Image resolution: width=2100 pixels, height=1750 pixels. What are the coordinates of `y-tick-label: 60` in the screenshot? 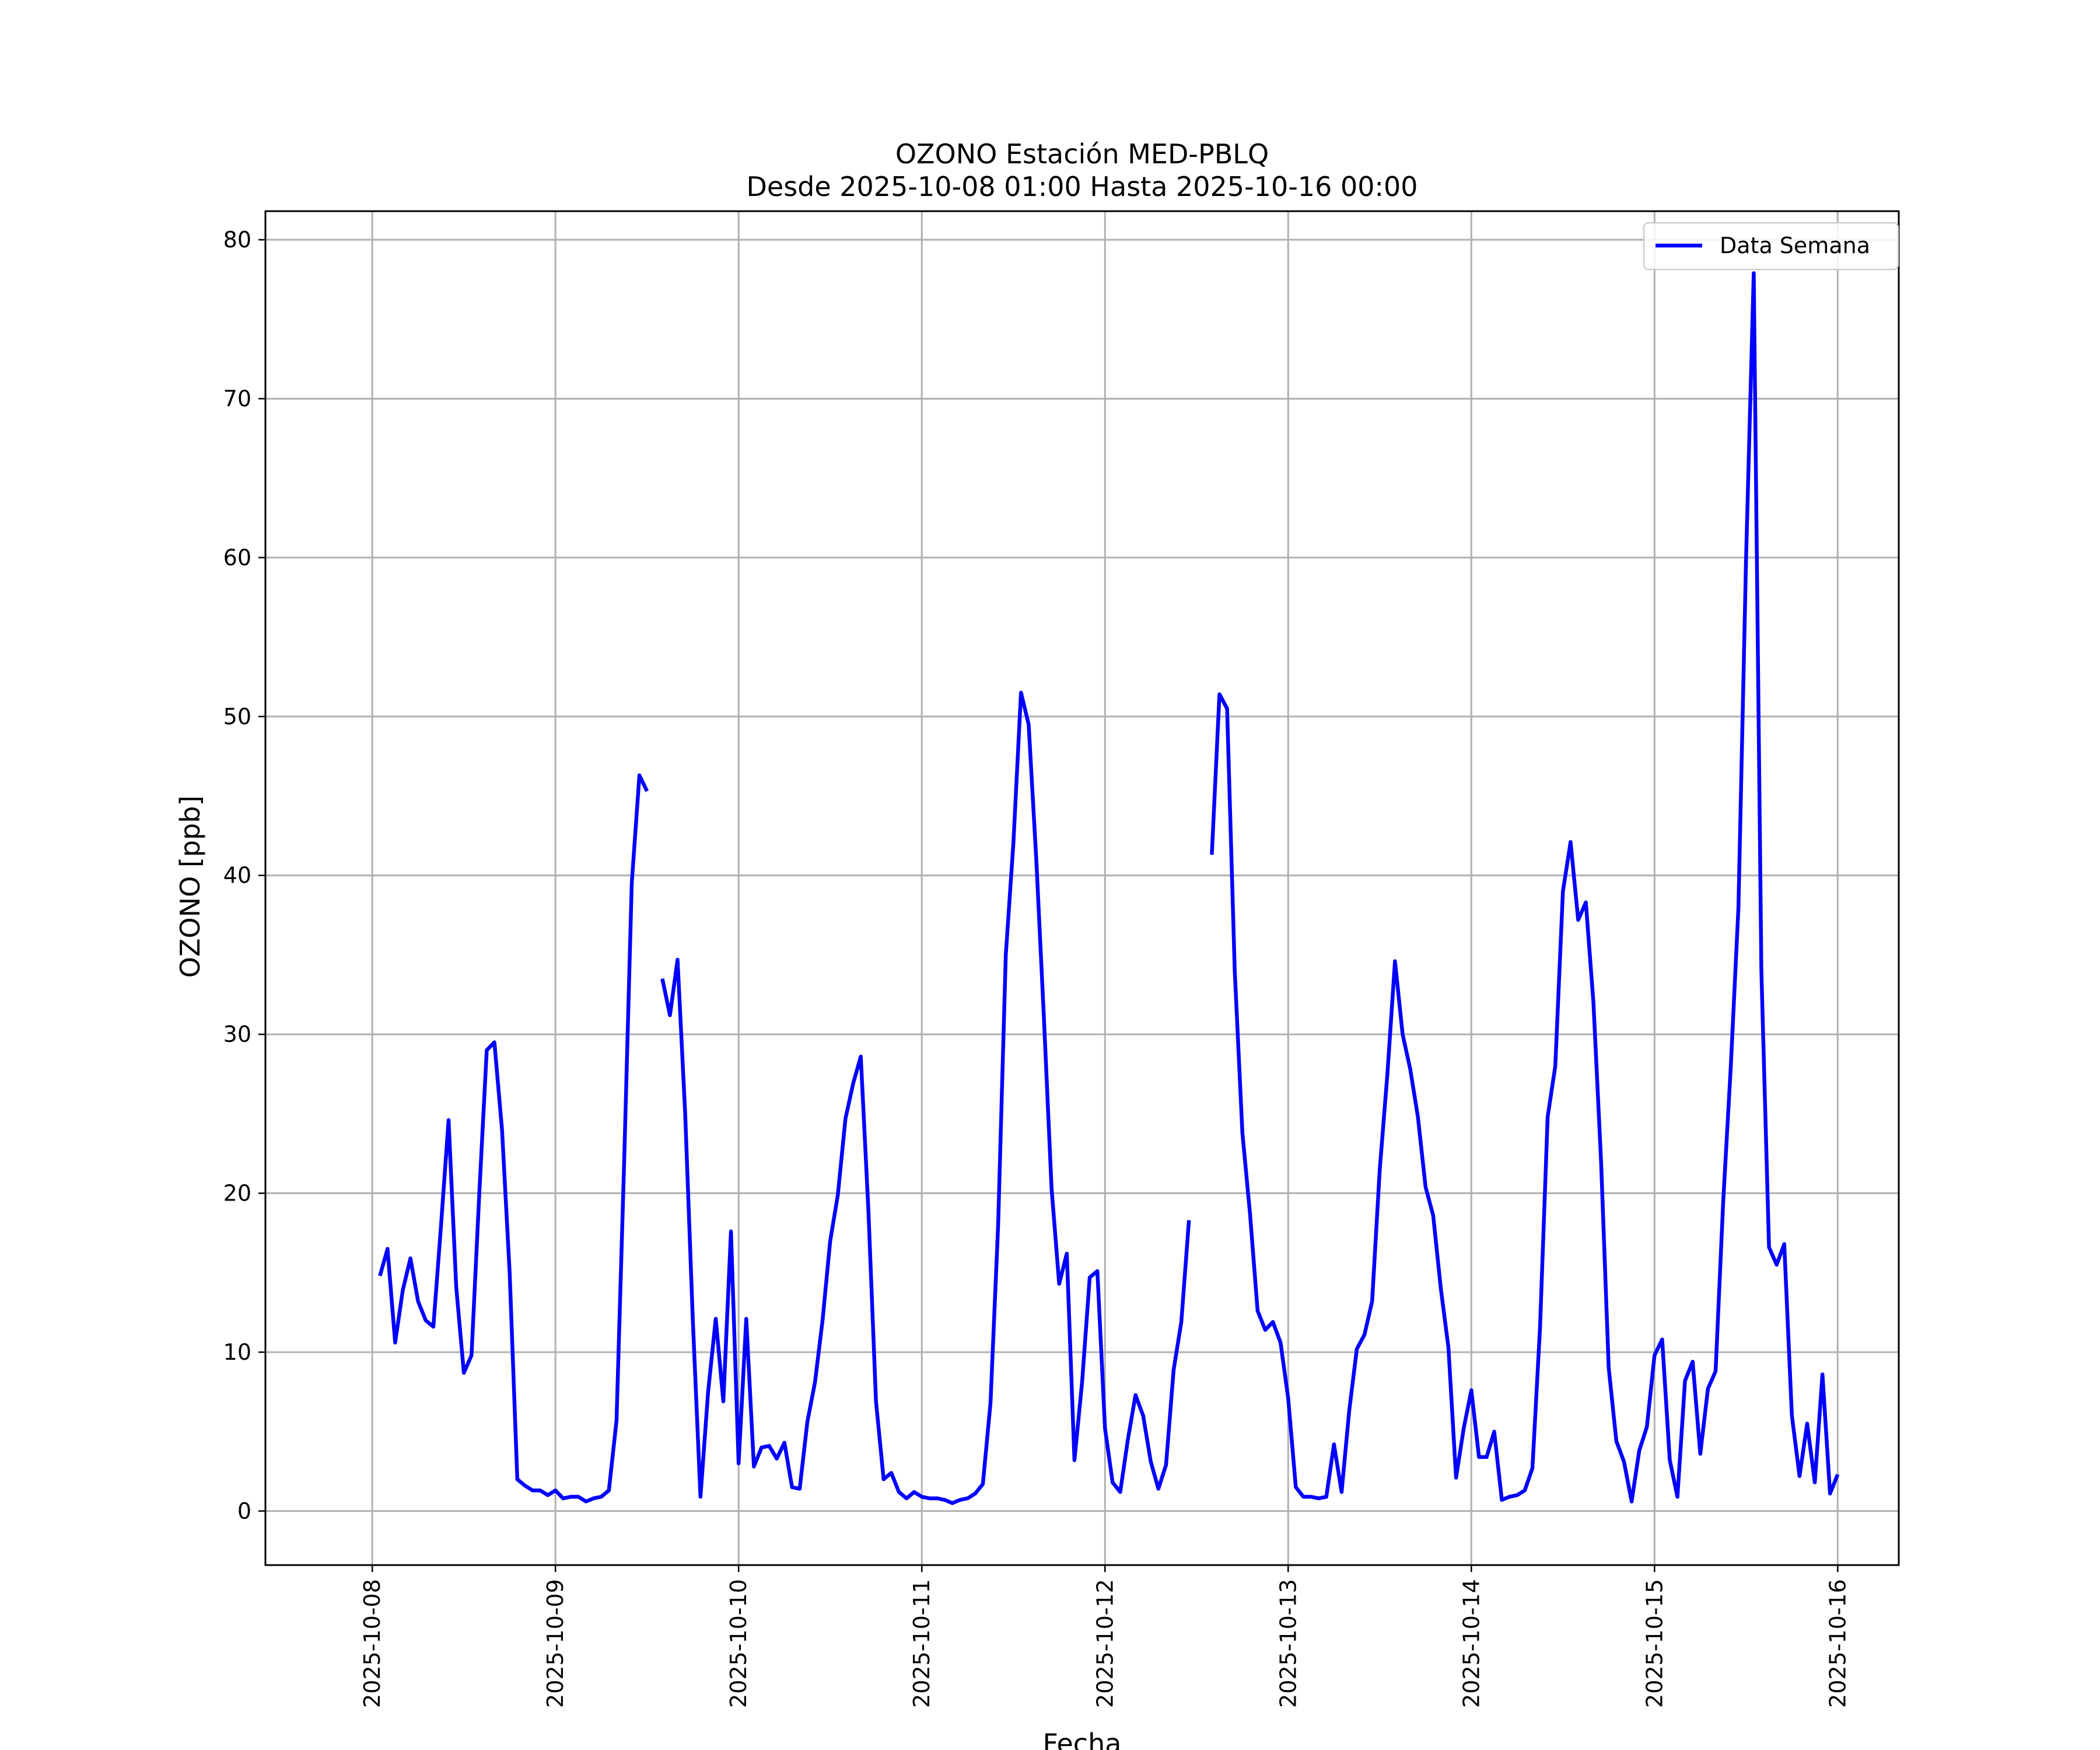 It's located at (237, 557).